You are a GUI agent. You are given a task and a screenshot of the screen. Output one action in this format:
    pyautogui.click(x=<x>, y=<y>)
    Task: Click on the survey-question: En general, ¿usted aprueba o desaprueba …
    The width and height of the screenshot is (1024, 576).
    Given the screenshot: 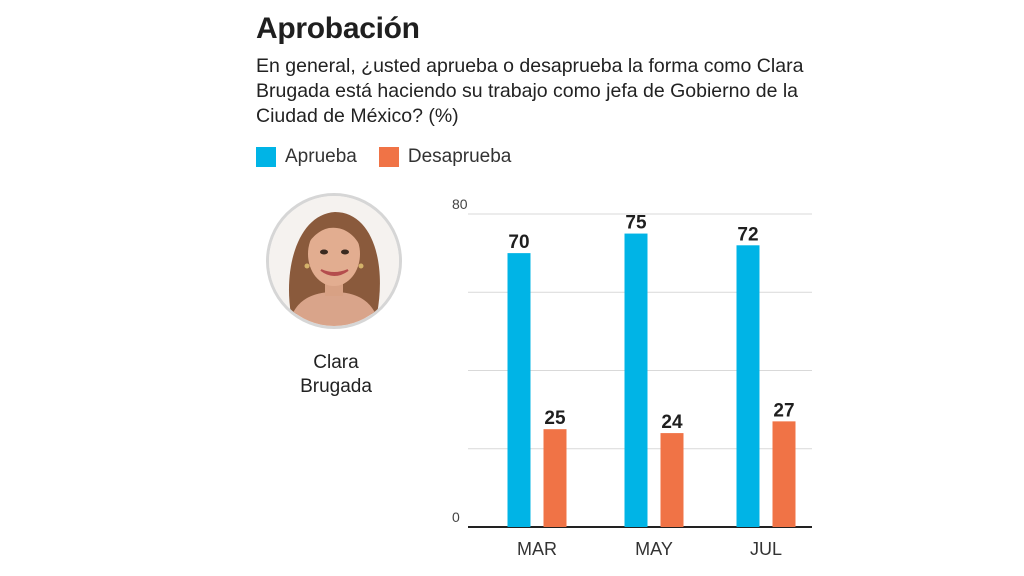 What is the action you would take?
    pyautogui.click(x=530, y=91)
    